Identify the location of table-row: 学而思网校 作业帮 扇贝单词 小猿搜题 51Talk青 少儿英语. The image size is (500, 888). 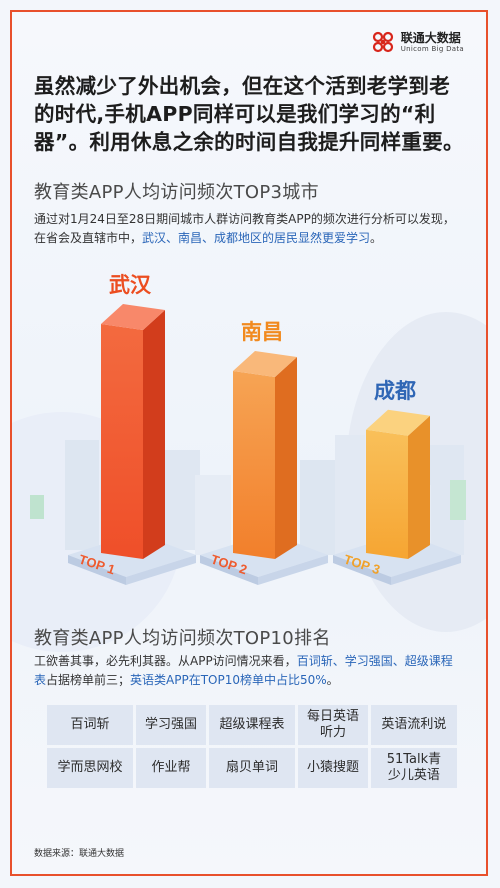
(252, 768).